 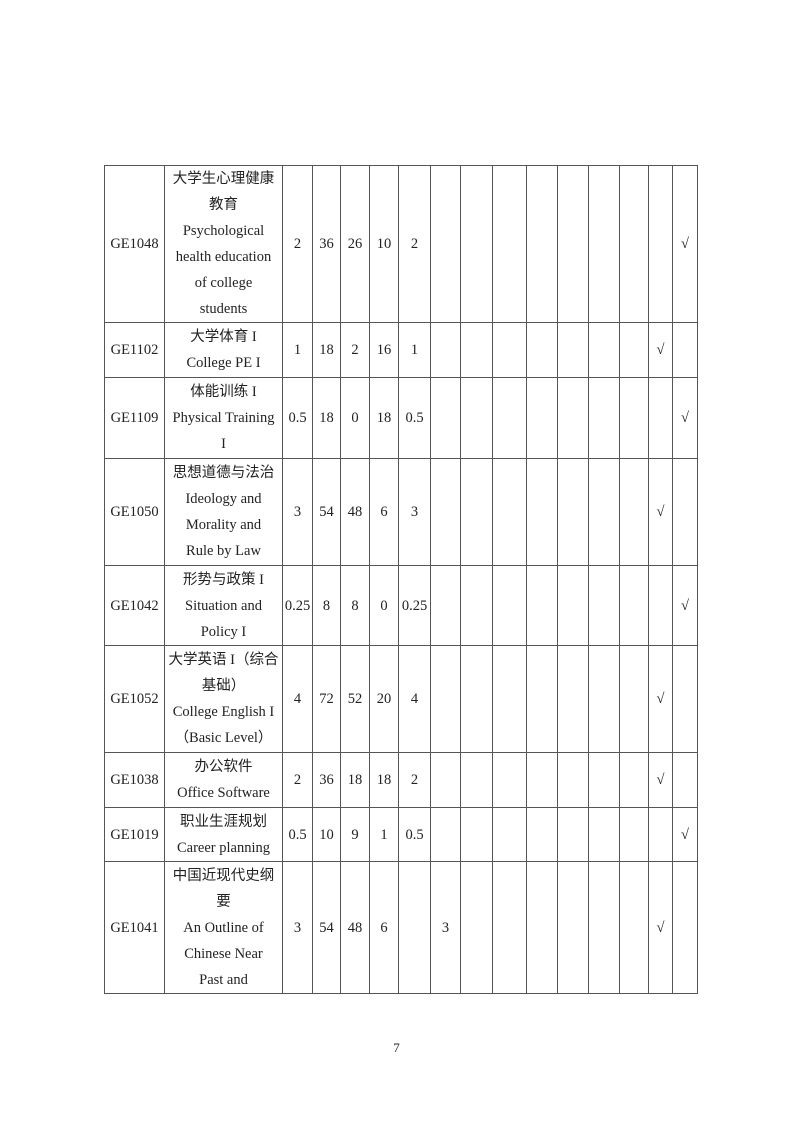 I want to click on table-cell: 0.5, so click(x=297, y=418).